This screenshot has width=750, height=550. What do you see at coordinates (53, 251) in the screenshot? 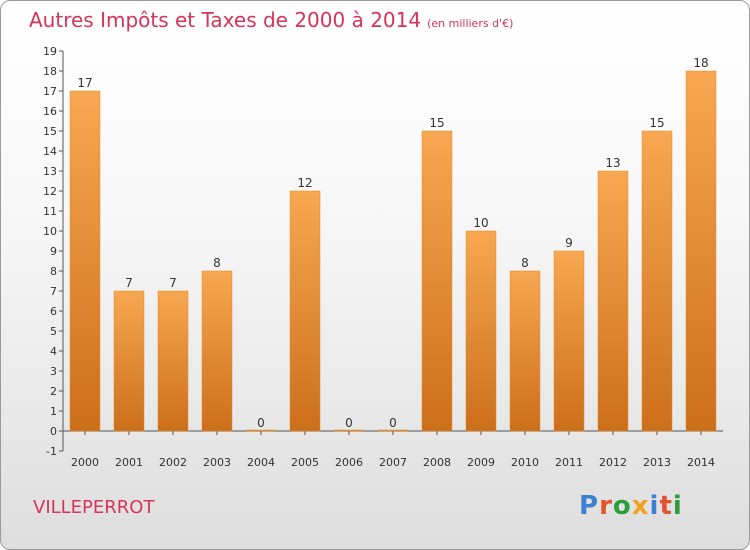
I see `y-tick-label: 9` at bounding box center [53, 251].